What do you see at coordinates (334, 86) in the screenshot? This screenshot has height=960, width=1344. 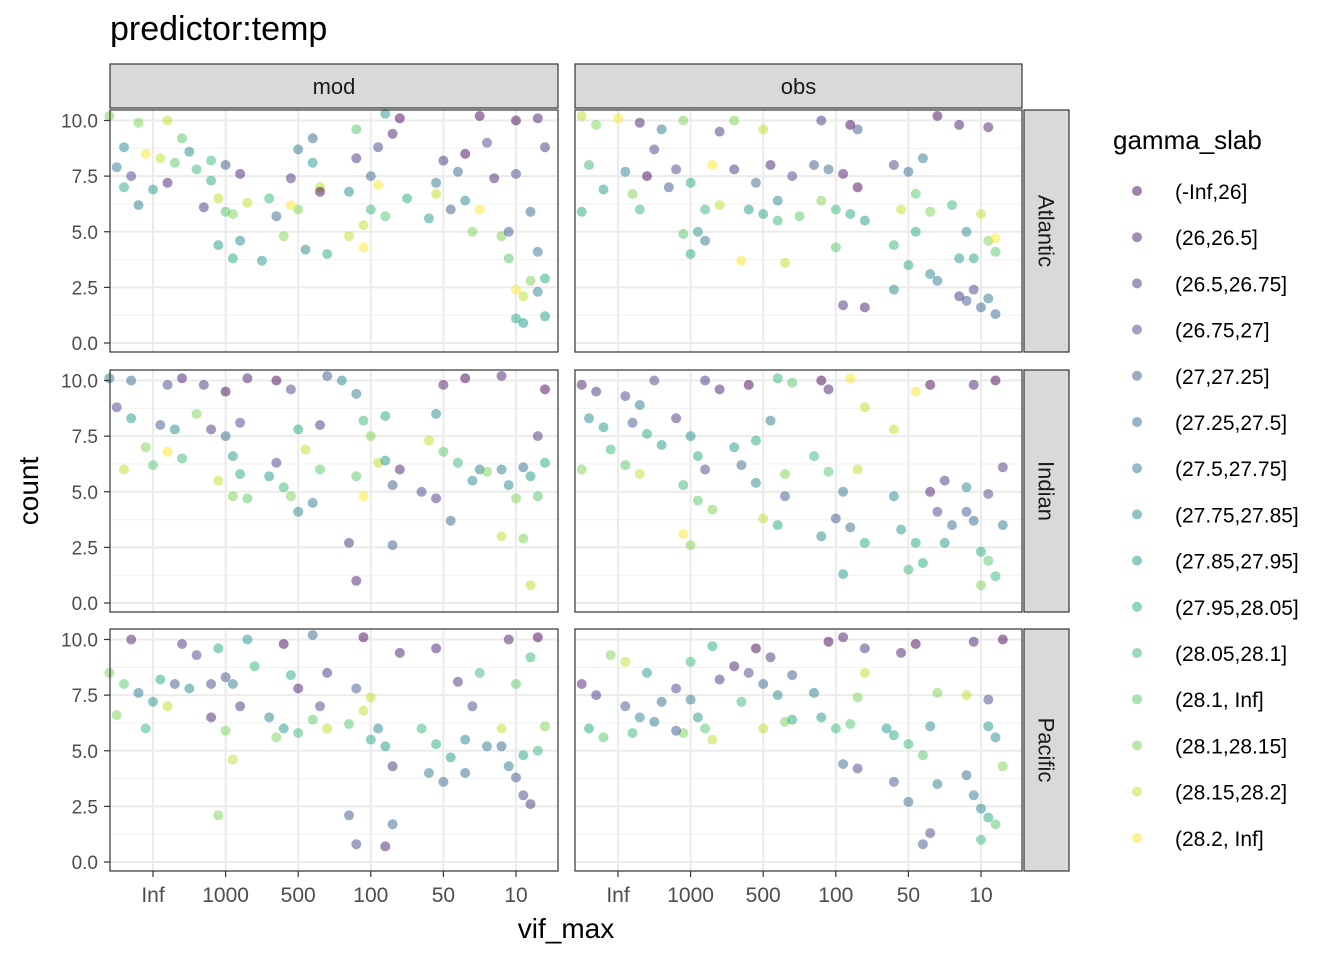 I see `facet-strip-mod` at bounding box center [334, 86].